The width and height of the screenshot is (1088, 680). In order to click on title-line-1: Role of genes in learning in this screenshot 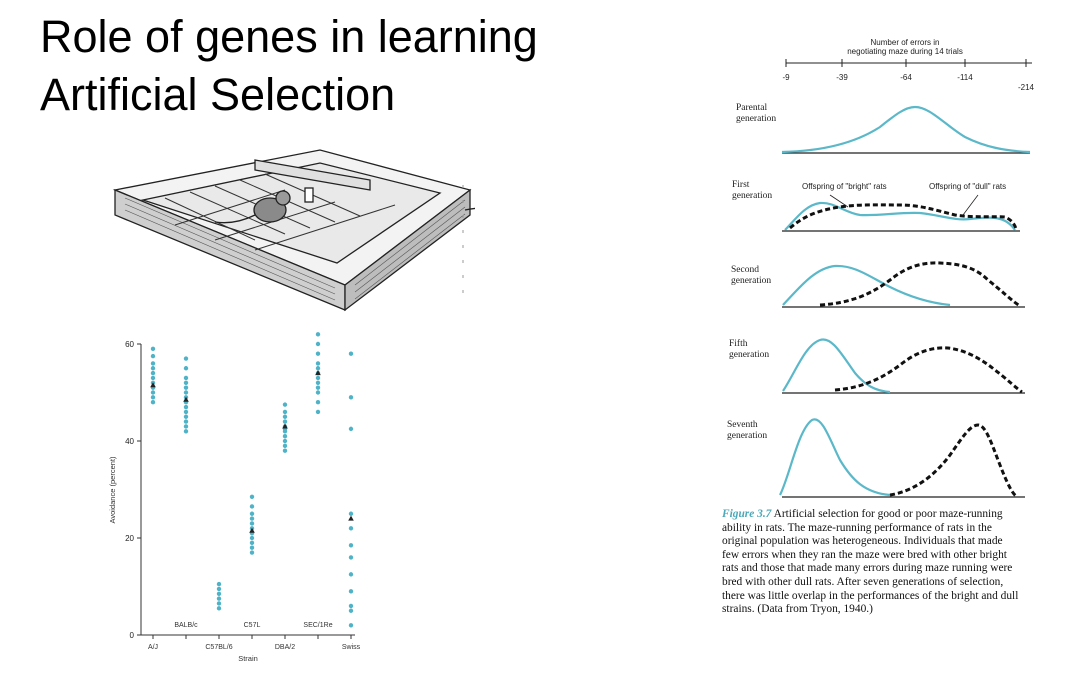, I will do `click(289, 36)`.